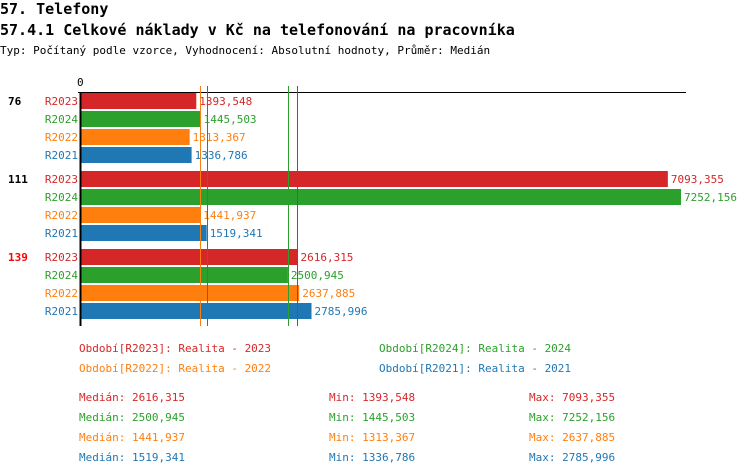 The height and width of the screenshot is (476, 750). I want to click on legend-item: Období[R2021]: Realita - 2021, so click(475, 368).